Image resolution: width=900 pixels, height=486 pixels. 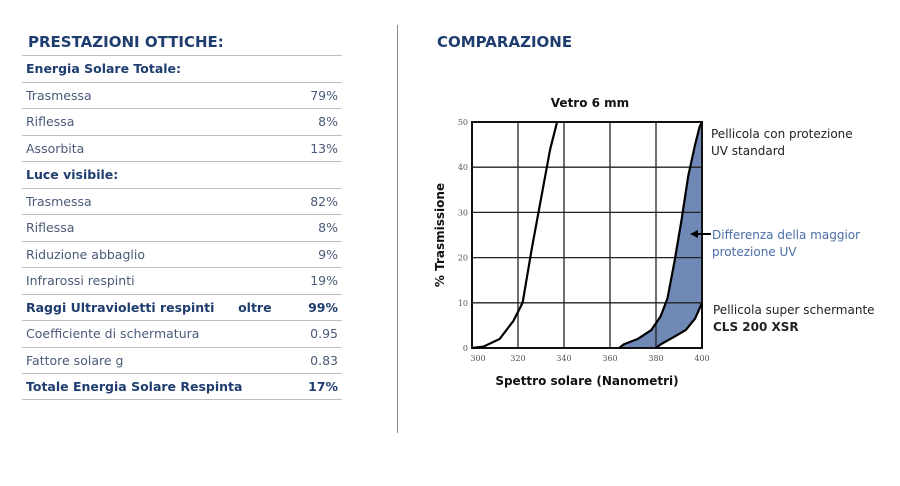 I want to click on x-tick-label: 380, so click(x=655, y=358).